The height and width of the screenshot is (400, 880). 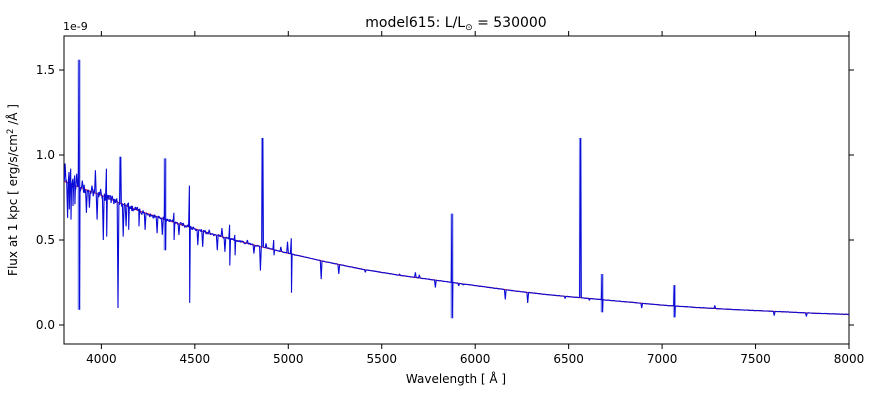 I want to click on y-offset-label: 1e-9, so click(x=75, y=26).